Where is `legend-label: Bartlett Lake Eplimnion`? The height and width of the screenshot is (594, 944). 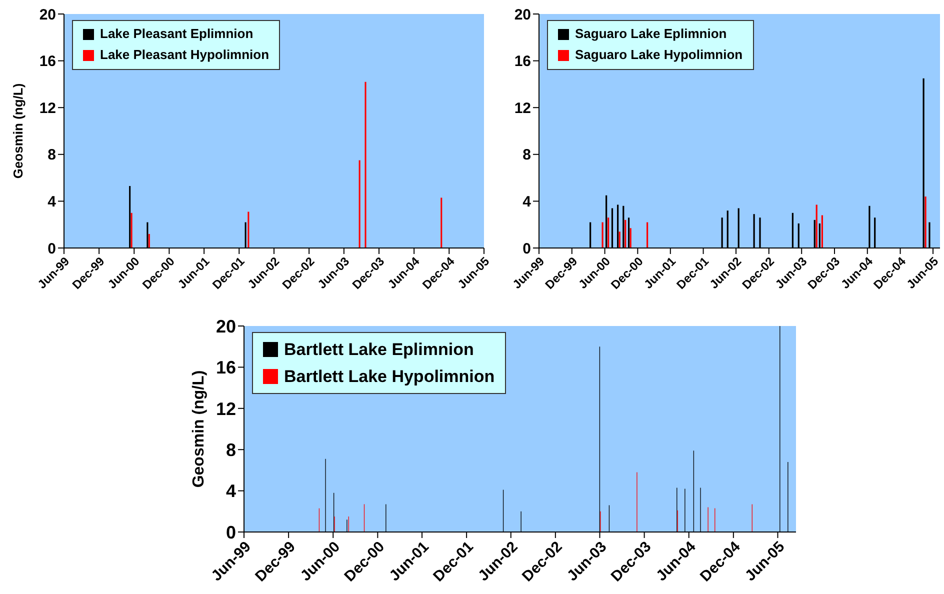
legend-label: Bartlett Lake Eplimnion is located at coordinates (379, 350).